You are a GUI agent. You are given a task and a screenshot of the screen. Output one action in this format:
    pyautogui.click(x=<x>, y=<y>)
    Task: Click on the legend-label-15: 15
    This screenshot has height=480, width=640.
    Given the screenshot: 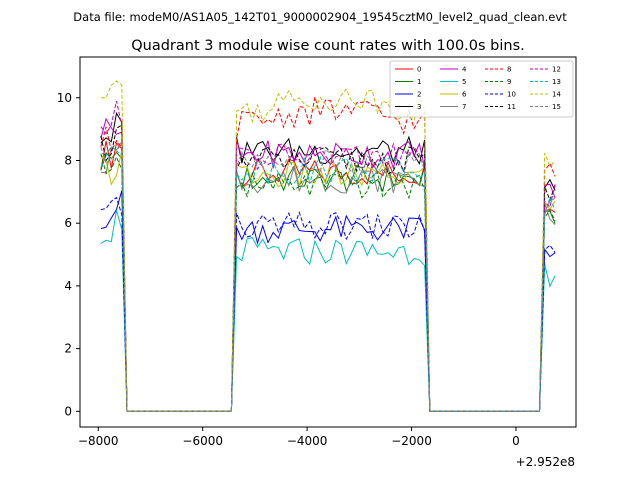 What is the action you would take?
    pyautogui.click(x=556, y=107)
    